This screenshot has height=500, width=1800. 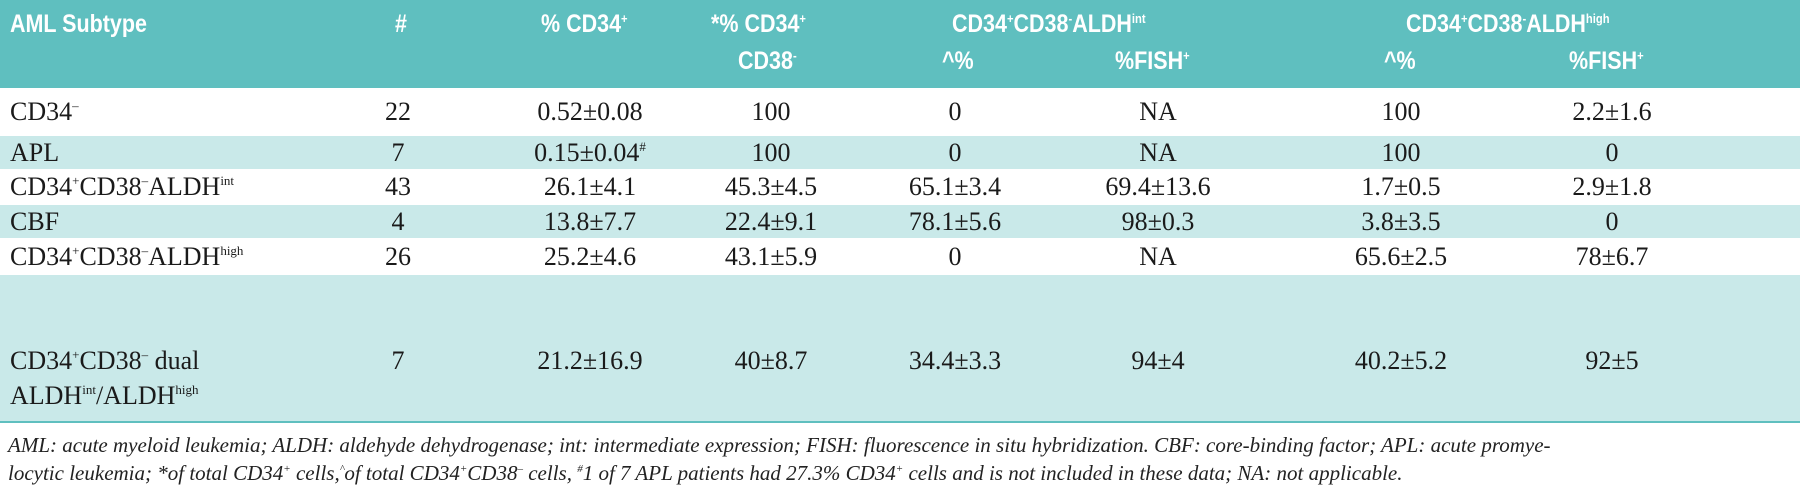 What do you see at coordinates (463, 469) in the screenshot?
I see `fn-p2c-sup: +` at bounding box center [463, 469].